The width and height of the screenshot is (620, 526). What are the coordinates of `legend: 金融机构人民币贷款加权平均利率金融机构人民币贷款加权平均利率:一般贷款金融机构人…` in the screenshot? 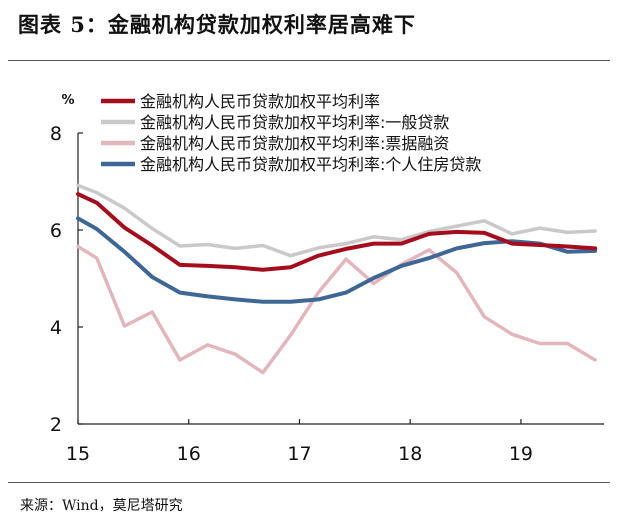 It's located at (291, 133).